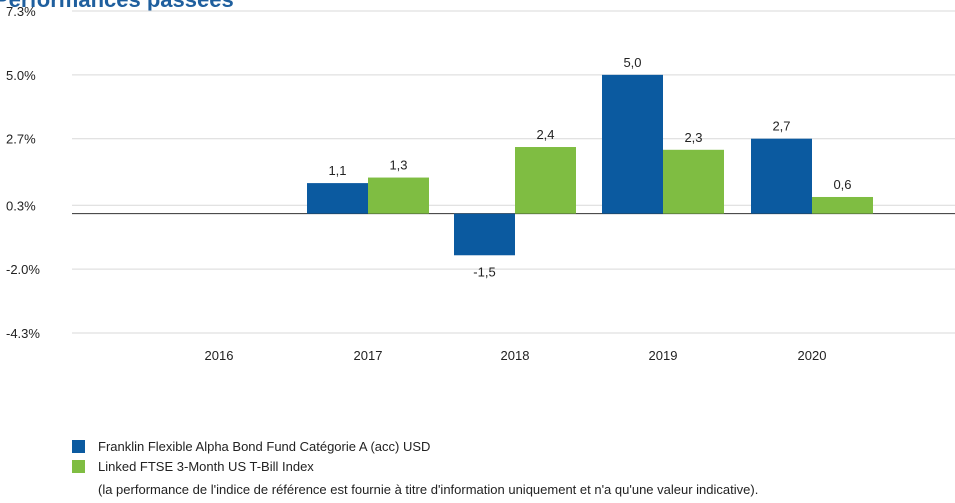 The width and height of the screenshot is (955, 503). Describe the element at coordinates (515, 355) in the screenshot. I see `x-tick-label: 2018` at that location.